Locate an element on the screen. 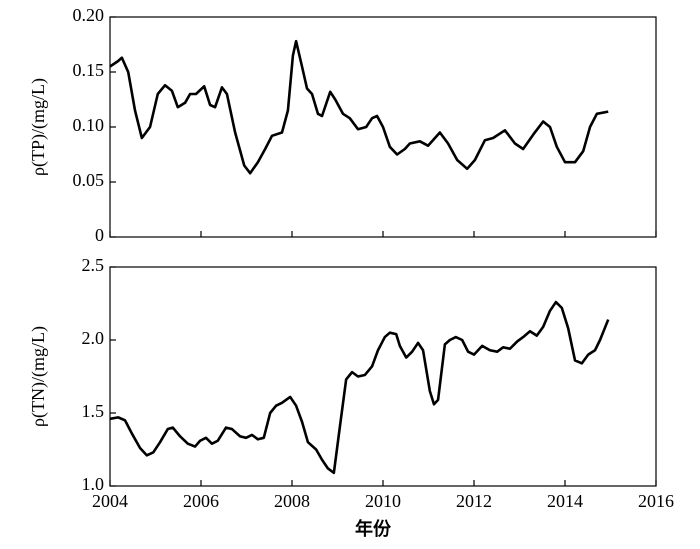  y-tick-label: 0 is located at coordinates (99, 235).